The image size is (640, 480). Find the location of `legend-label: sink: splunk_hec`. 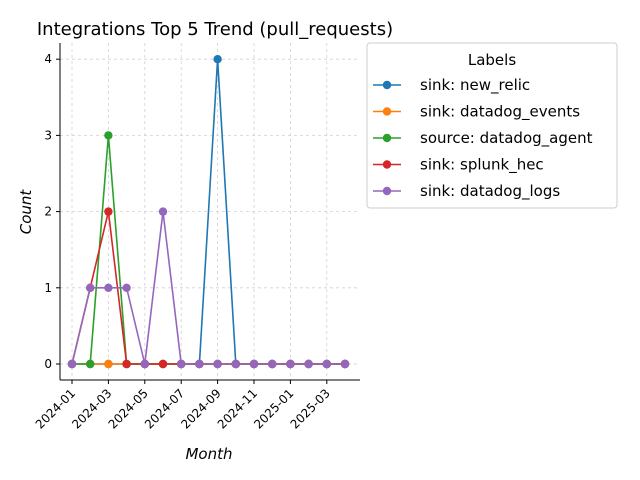

legend-label: sink: splunk_hec is located at coordinates (482, 165).